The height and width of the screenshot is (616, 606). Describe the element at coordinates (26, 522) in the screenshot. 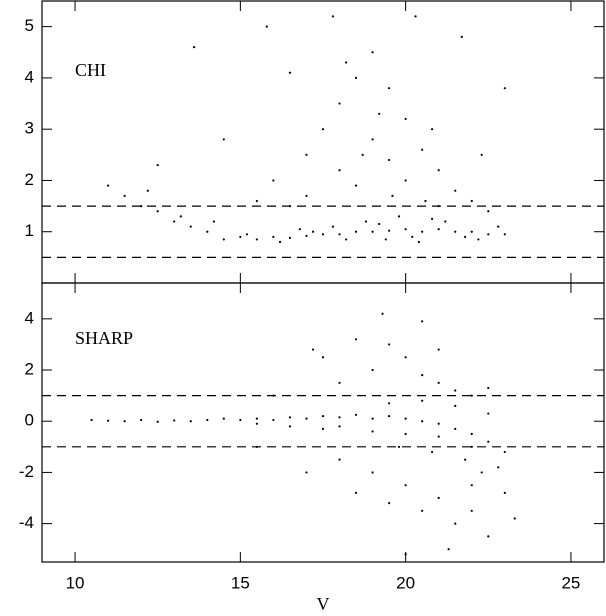

I see `y-tick-label: -4` at that location.